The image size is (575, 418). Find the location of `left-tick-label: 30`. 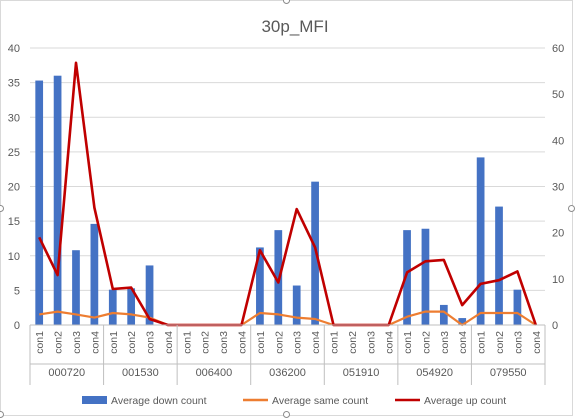

left-tick-label: 30 is located at coordinates (14, 118).